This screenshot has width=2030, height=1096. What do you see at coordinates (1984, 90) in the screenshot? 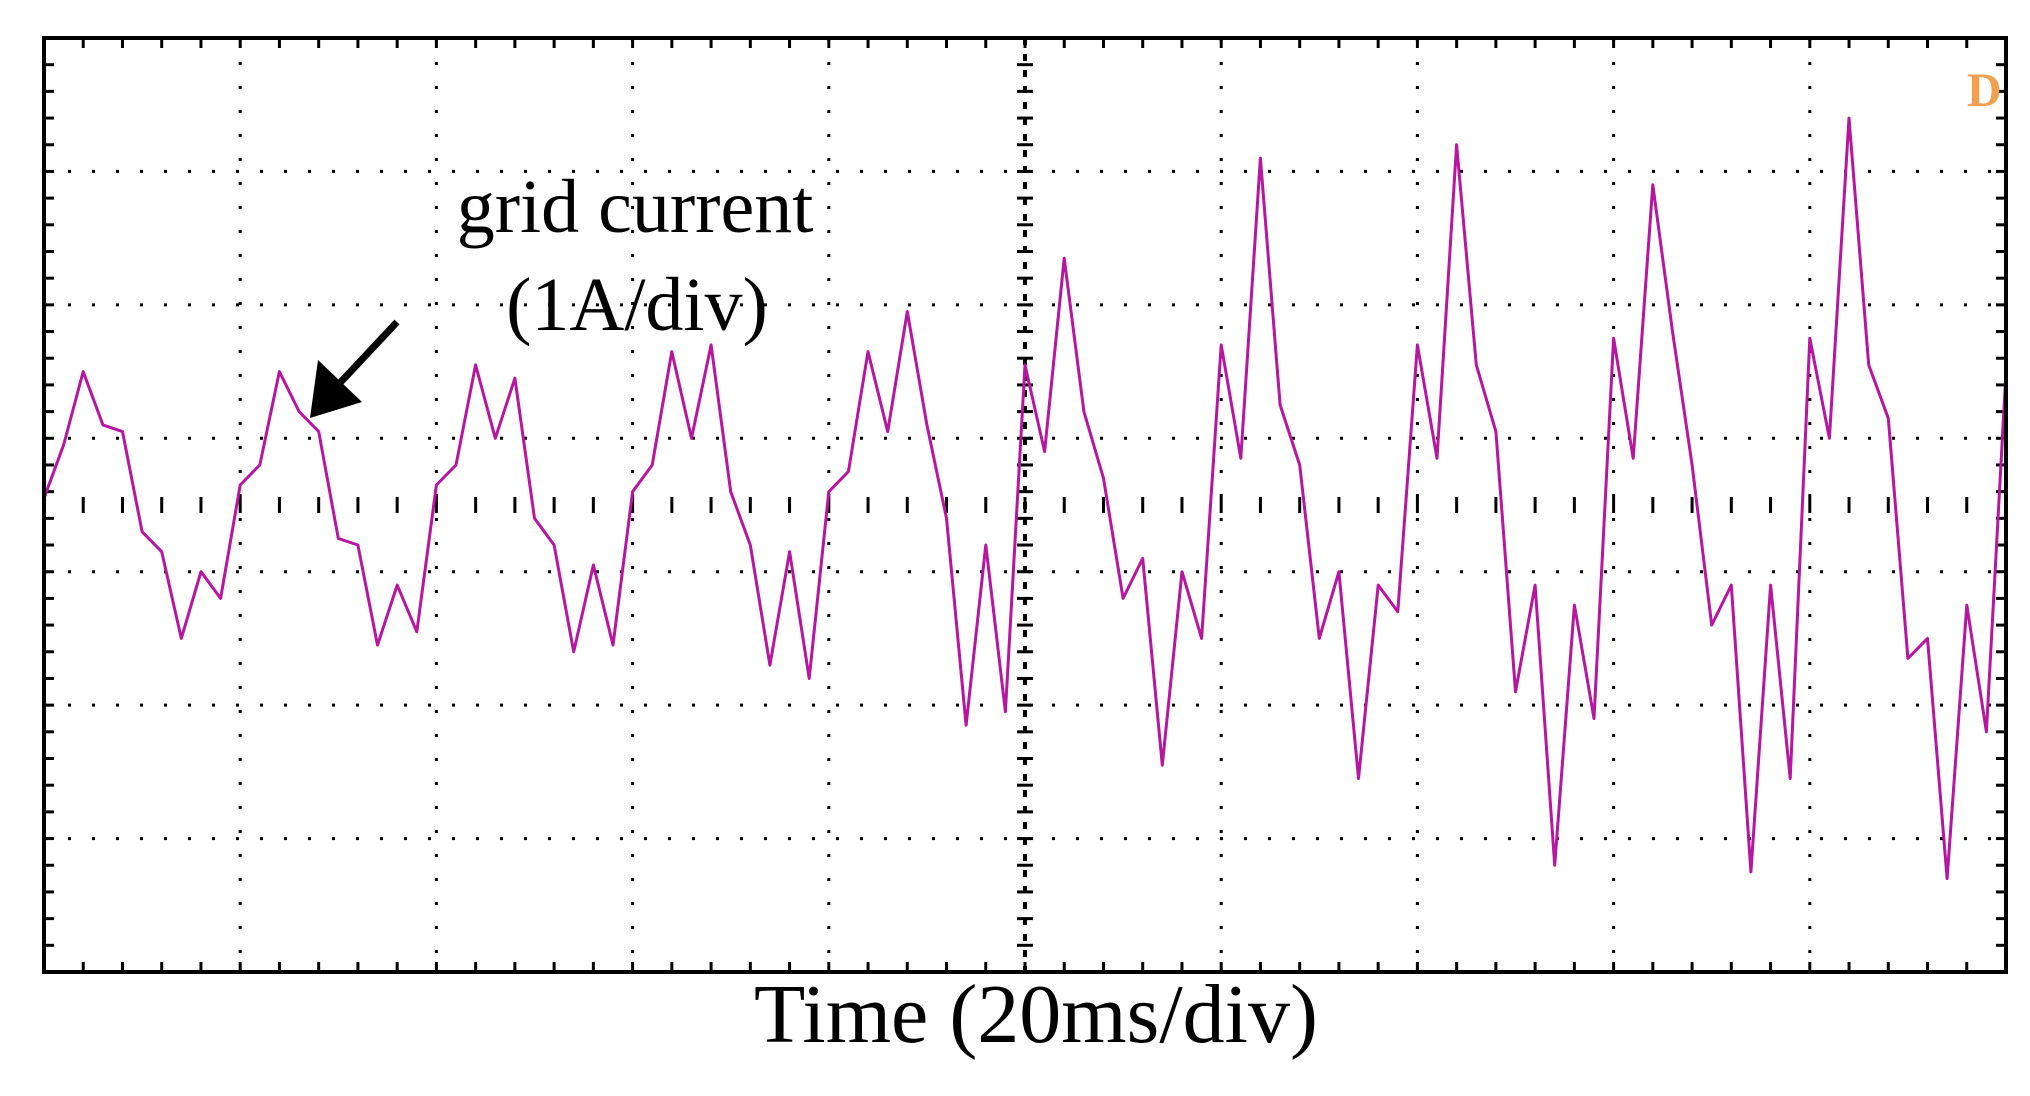
I see `trigger-marker-icon: D` at bounding box center [1984, 90].